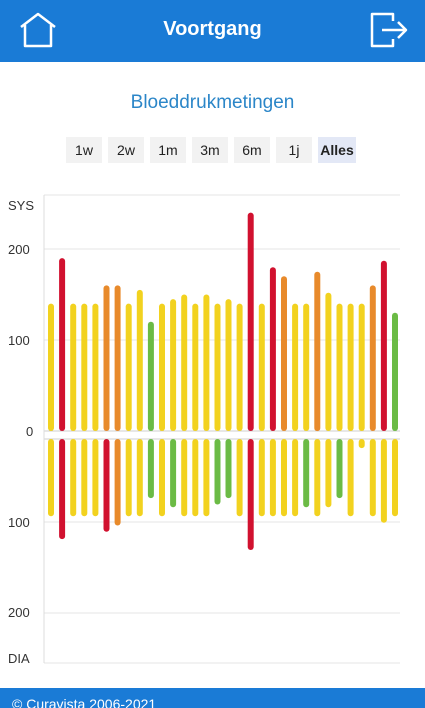 This screenshot has width=425, height=708. What do you see at coordinates (19, 612) in the screenshot?
I see `tick-label-dia-200: 200` at bounding box center [19, 612].